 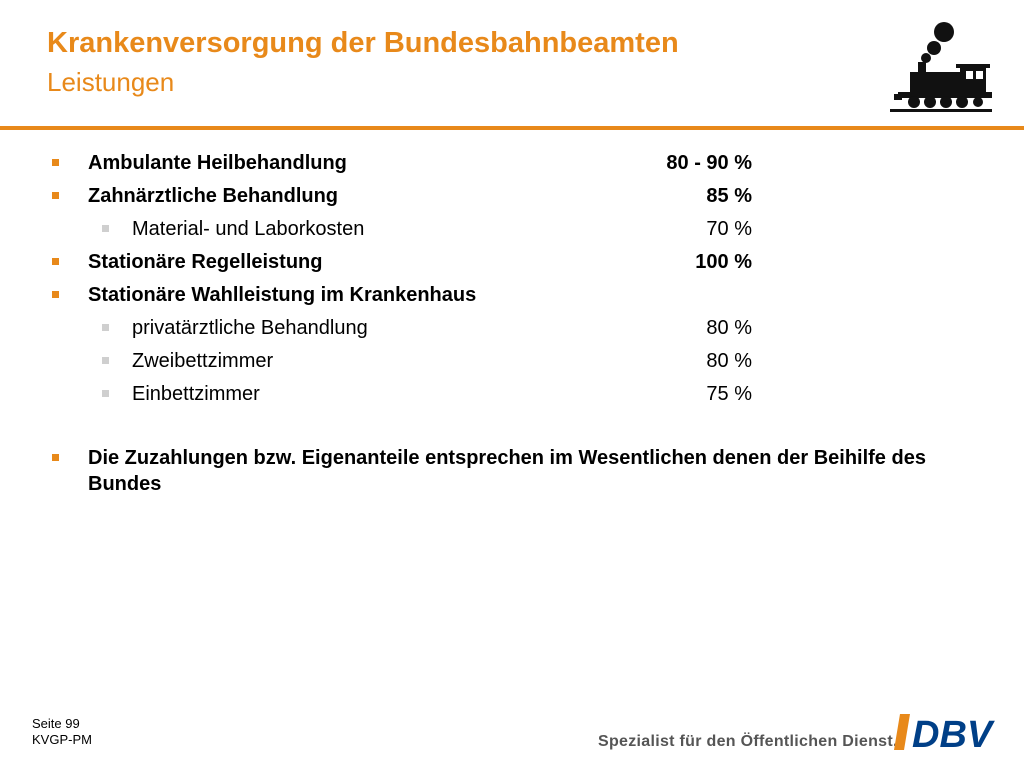 What do you see at coordinates (953, 733) in the screenshot?
I see `dbv-logo-text: DBV` at bounding box center [953, 733].